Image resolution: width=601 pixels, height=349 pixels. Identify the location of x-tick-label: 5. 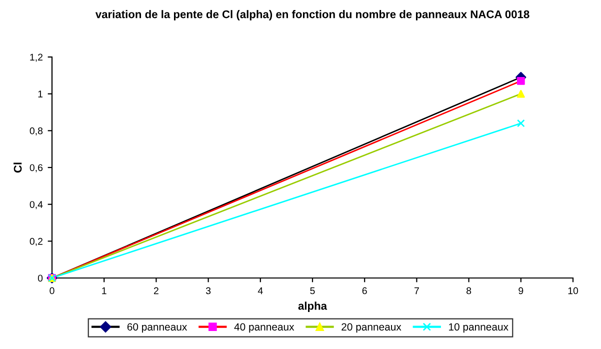
(312, 290).